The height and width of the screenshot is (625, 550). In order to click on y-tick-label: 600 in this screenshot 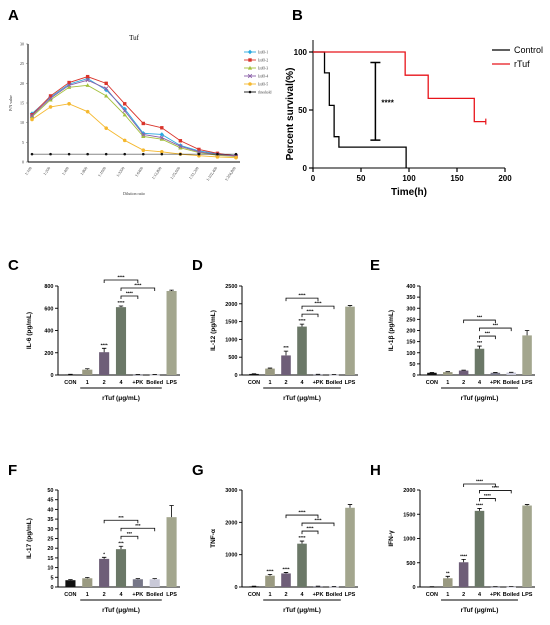, I will do `click(48, 309)`.